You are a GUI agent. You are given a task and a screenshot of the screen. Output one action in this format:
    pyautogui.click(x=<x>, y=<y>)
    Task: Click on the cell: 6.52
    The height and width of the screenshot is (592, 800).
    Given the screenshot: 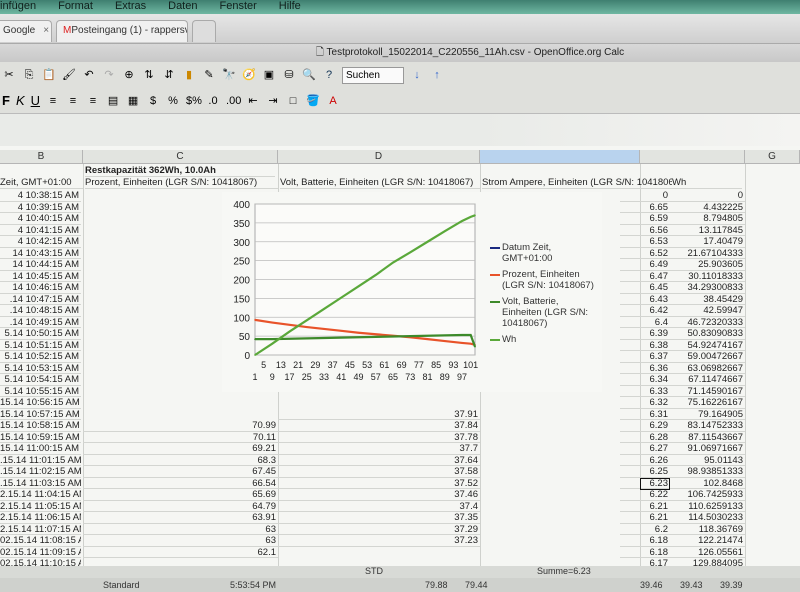 What is the action you would take?
    pyautogui.click(x=645, y=253)
    